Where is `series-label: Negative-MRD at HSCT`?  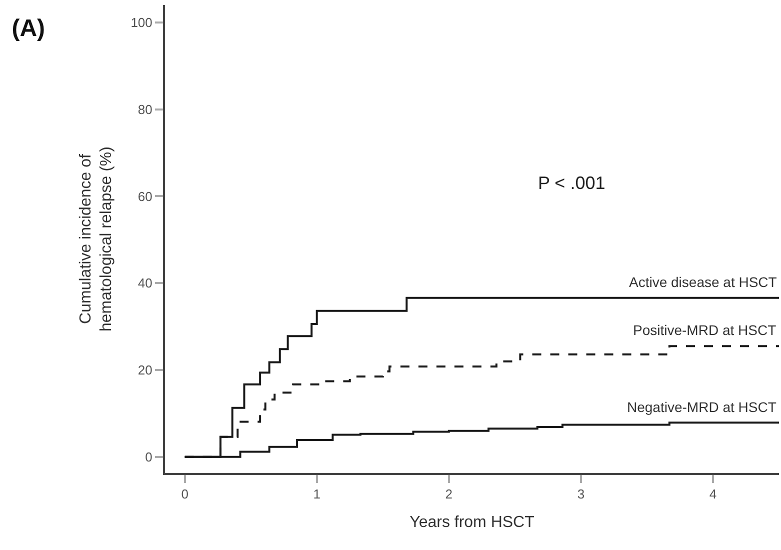 series-label: Negative-MRD at HSCT is located at coordinates (702, 407).